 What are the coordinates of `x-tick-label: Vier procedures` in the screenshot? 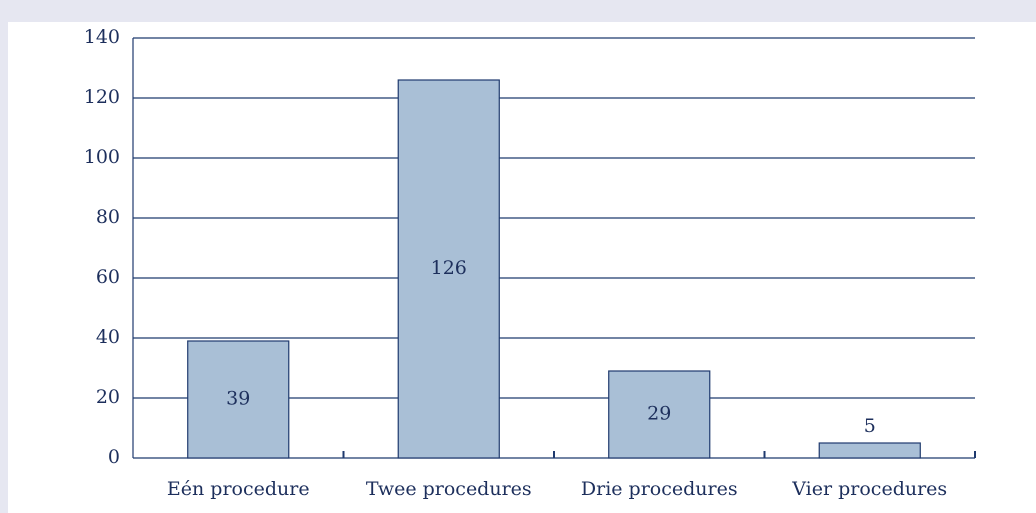 It's located at (869, 489).